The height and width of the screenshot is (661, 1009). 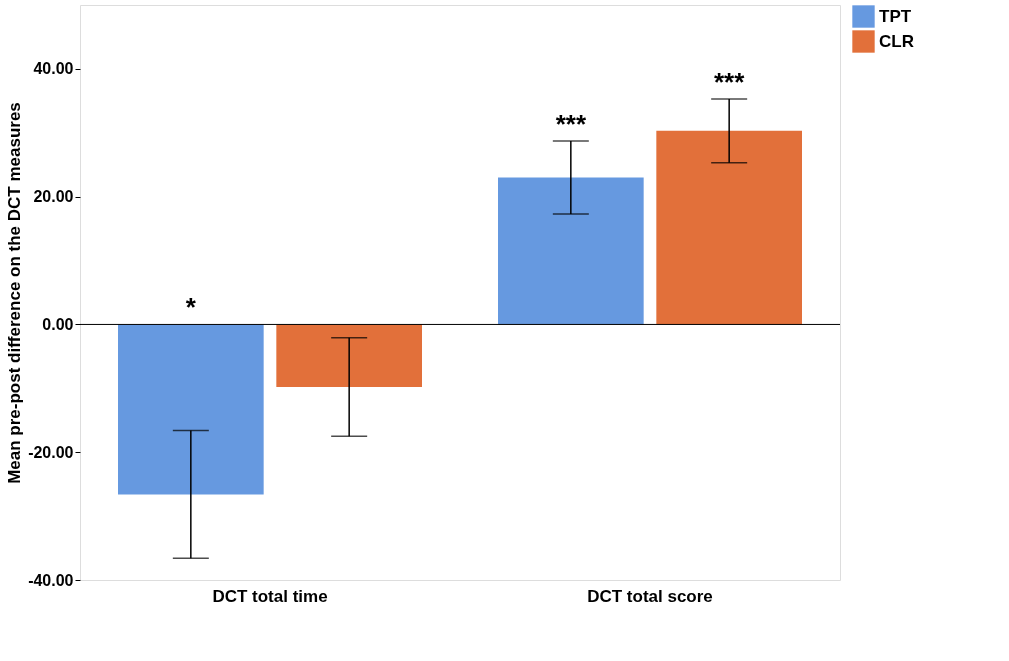 What do you see at coordinates (58, 324) in the screenshot?
I see `y-tick-label: 0.00` at bounding box center [58, 324].